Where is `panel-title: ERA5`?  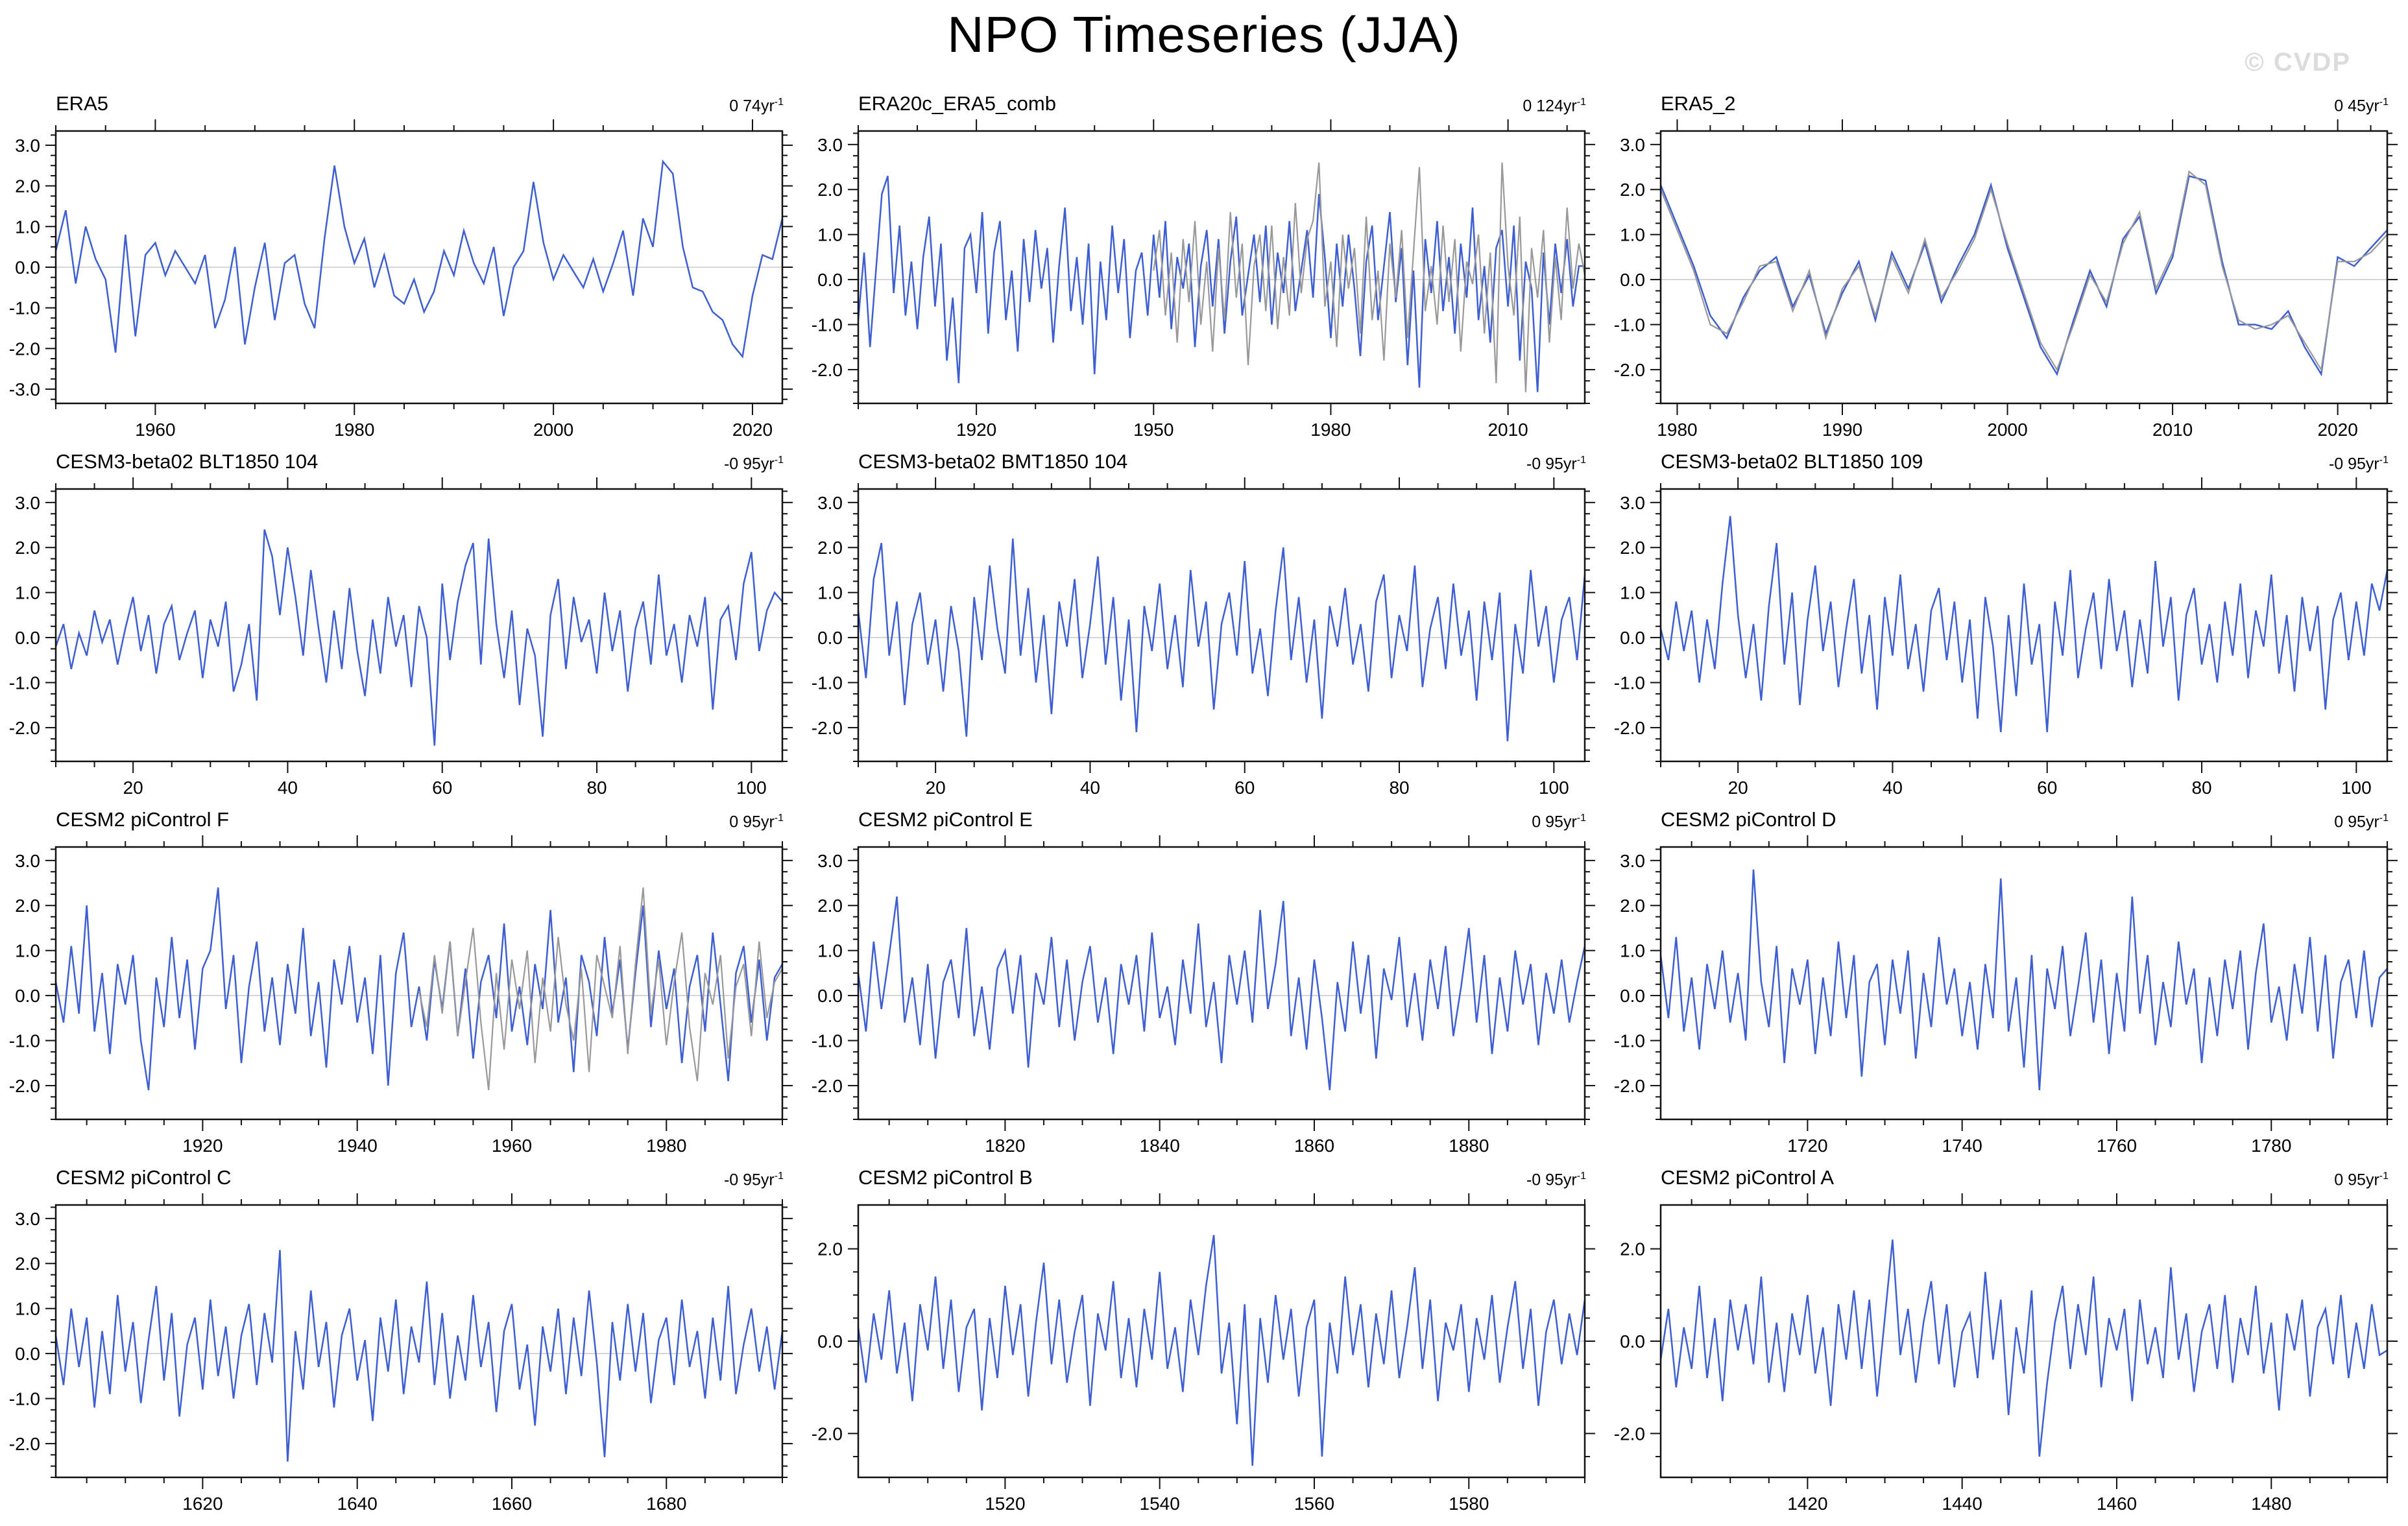
panel-title: ERA5 is located at coordinates (82, 103).